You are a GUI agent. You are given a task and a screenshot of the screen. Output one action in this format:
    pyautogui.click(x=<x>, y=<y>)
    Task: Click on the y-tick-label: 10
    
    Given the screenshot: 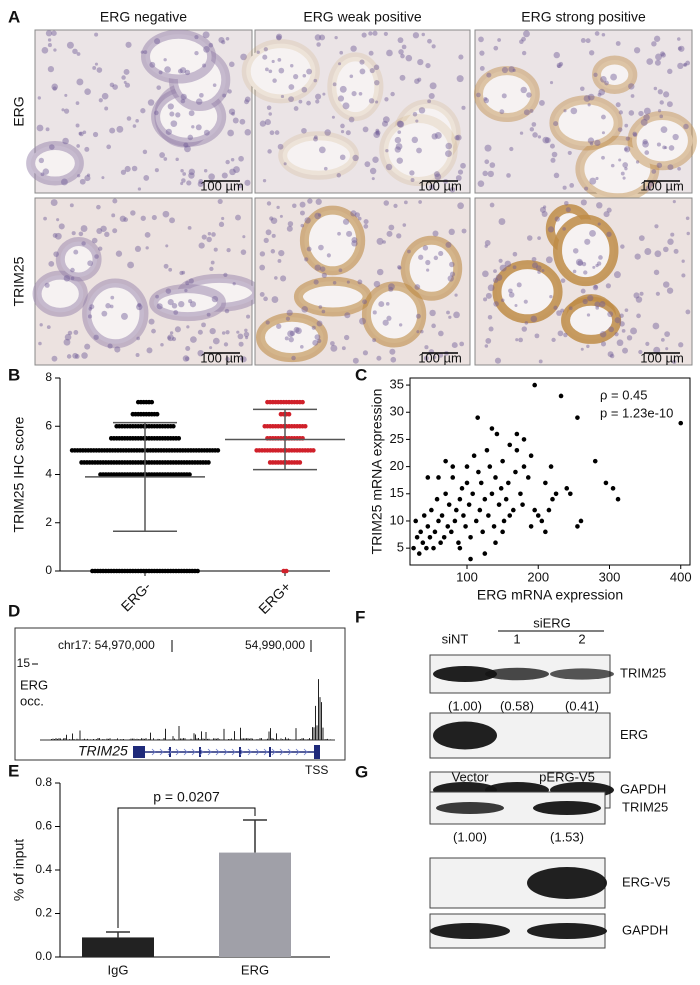 What is the action you would take?
    pyautogui.click(x=397, y=519)
    